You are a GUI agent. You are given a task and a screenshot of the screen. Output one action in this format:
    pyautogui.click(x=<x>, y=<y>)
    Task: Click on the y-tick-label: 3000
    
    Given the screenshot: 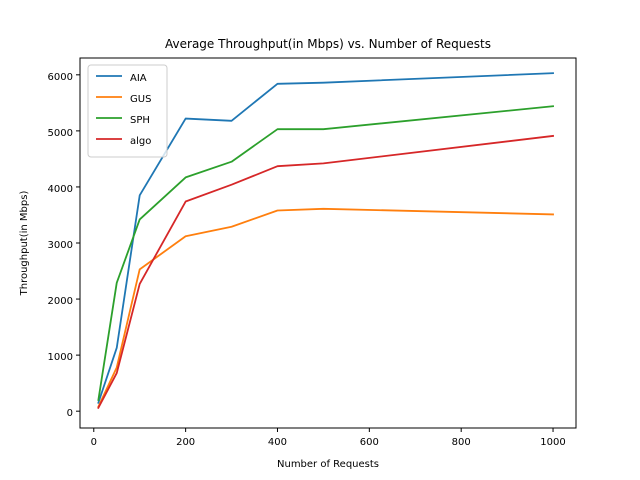 What is the action you would take?
    pyautogui.click(x=60, y=245)
    